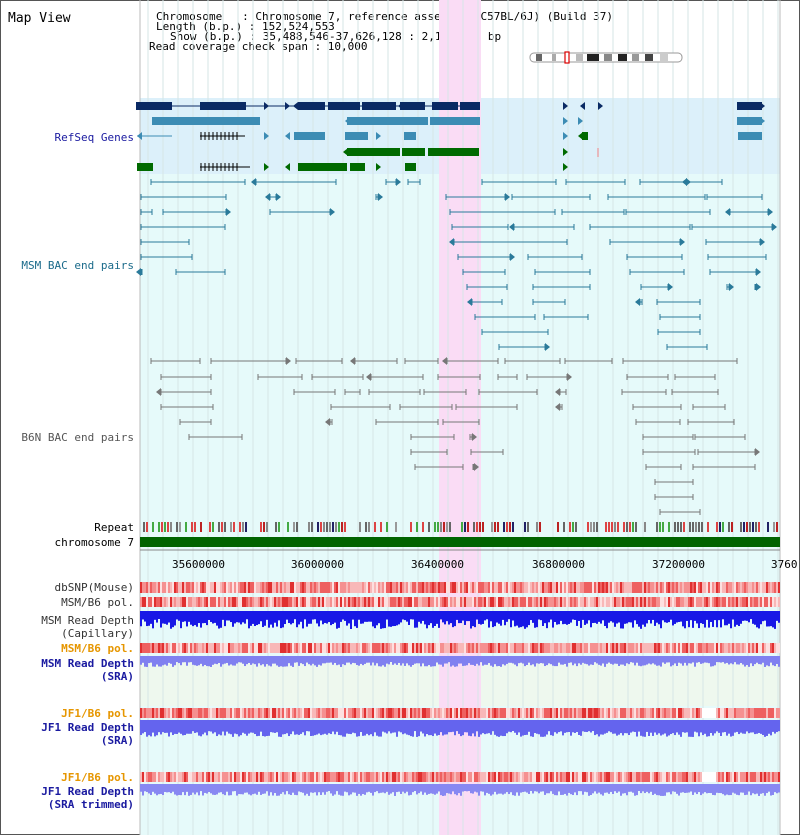 The height and width of the screenshot is (835, 800). Describe the element at coordinates (94, 137) in the screenshot. I see `refseq-genes-label: RefSeq Genes` at that location.